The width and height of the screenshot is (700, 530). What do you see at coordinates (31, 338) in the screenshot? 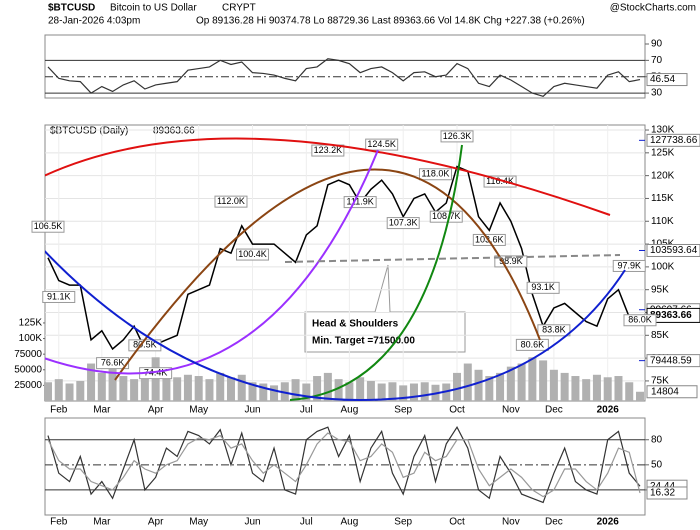
I see `y2-tick-label: 100K` at bounding box center [31, 338].